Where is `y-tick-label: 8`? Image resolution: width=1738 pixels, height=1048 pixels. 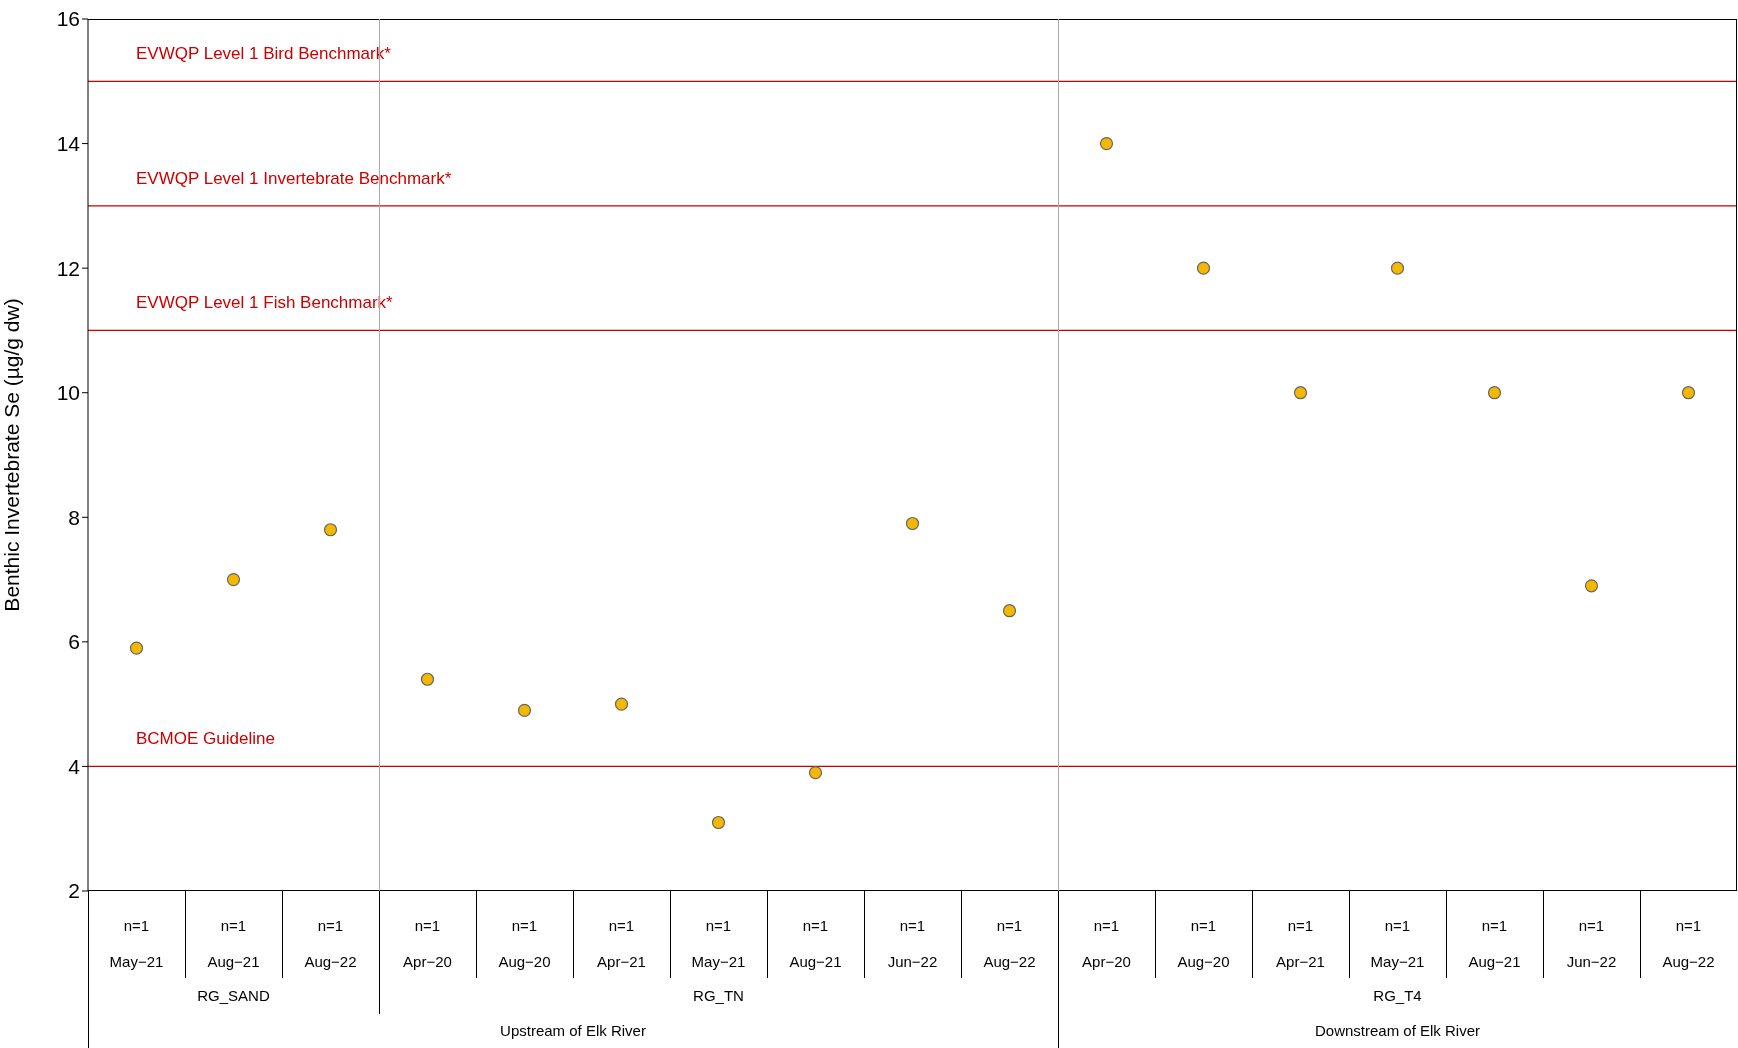
y-tick-label: 8 is located at coordinates (74, 517).